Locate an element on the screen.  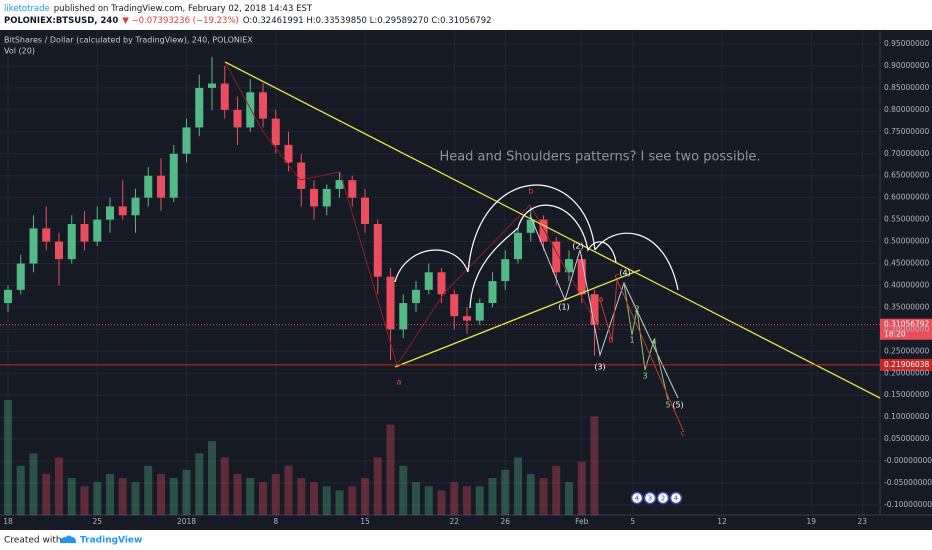
y-tick-label: 0.75000000 is located at coordinates (907, 131).